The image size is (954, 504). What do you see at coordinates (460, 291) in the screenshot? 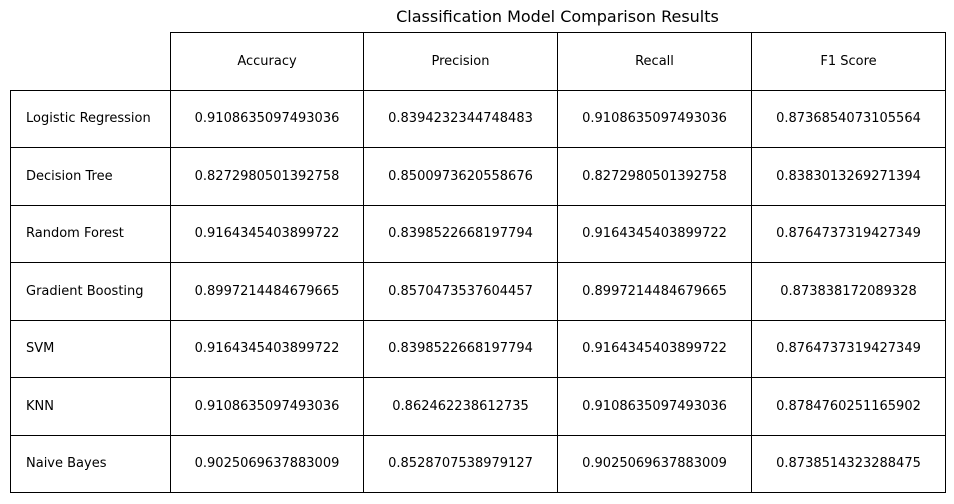
I see `cell-precision: 0.8570473537604457` at bounding box center [460, 291].